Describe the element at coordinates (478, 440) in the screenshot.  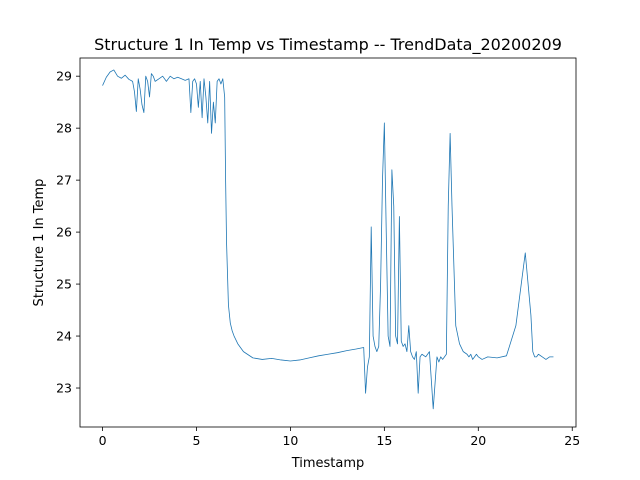
I see `x-tick-label: 20` at that location.